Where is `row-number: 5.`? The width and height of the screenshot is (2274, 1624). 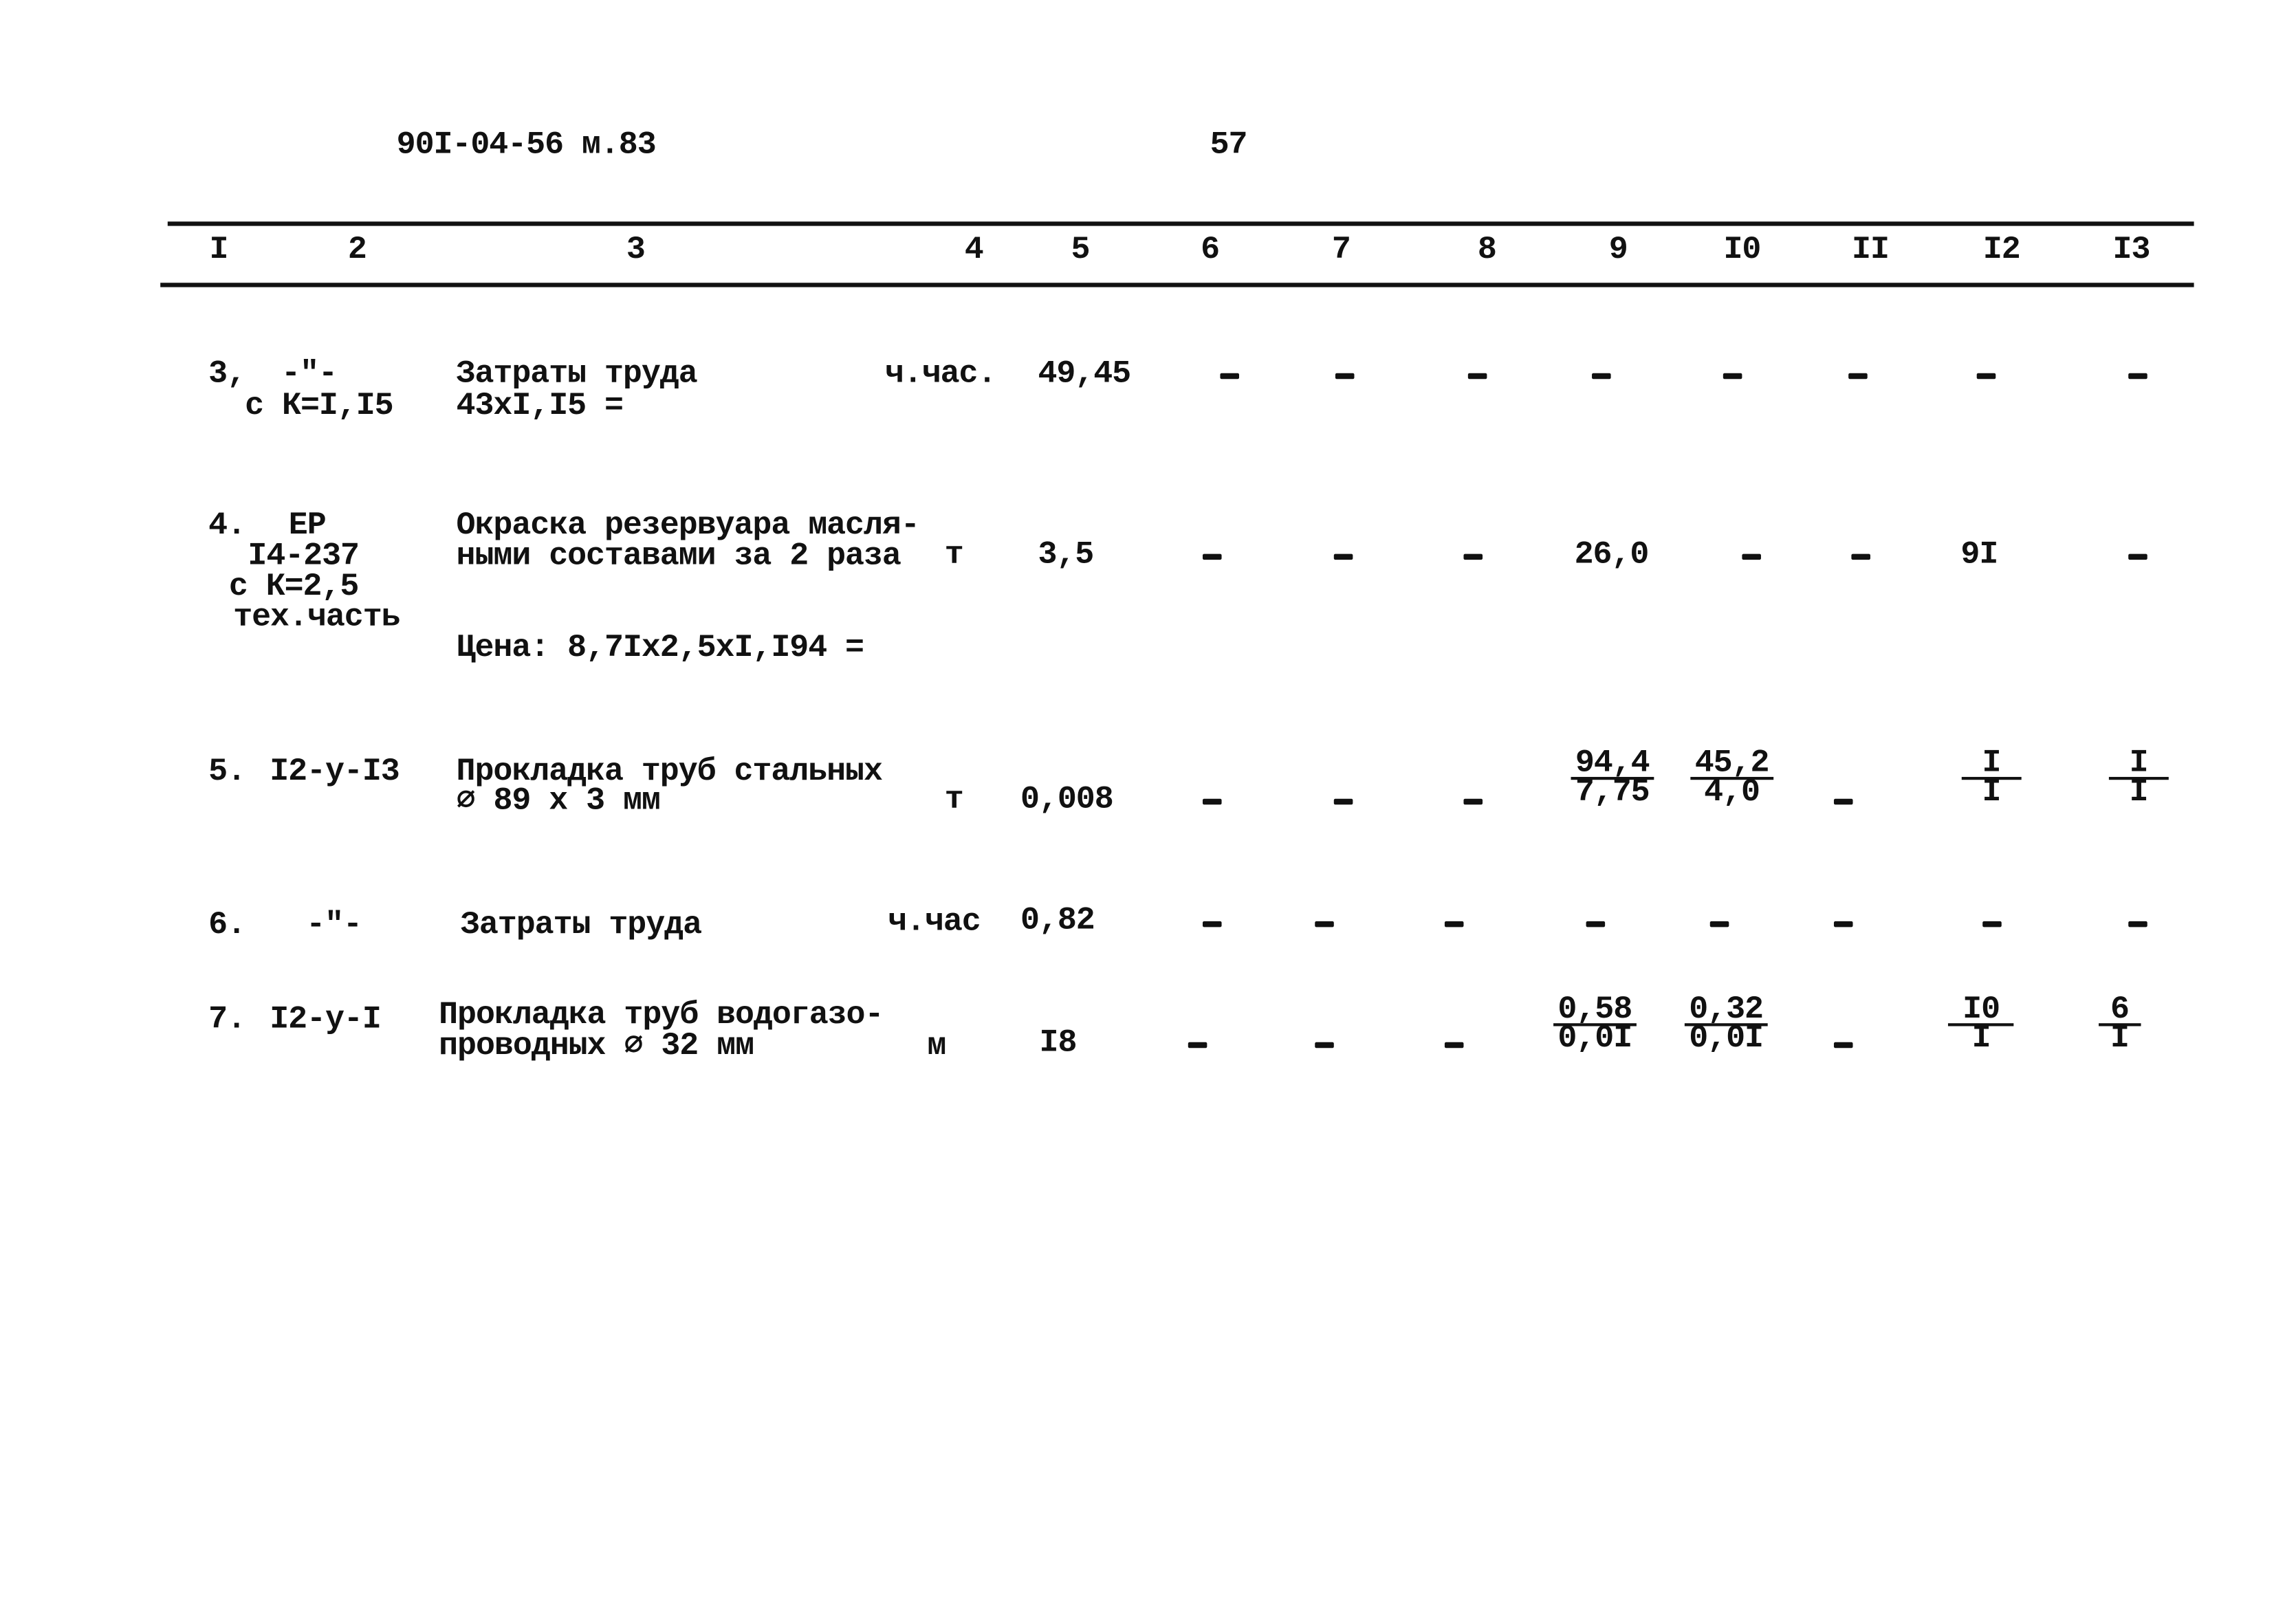
row-number: 5. is located at coordinates (227, 772).